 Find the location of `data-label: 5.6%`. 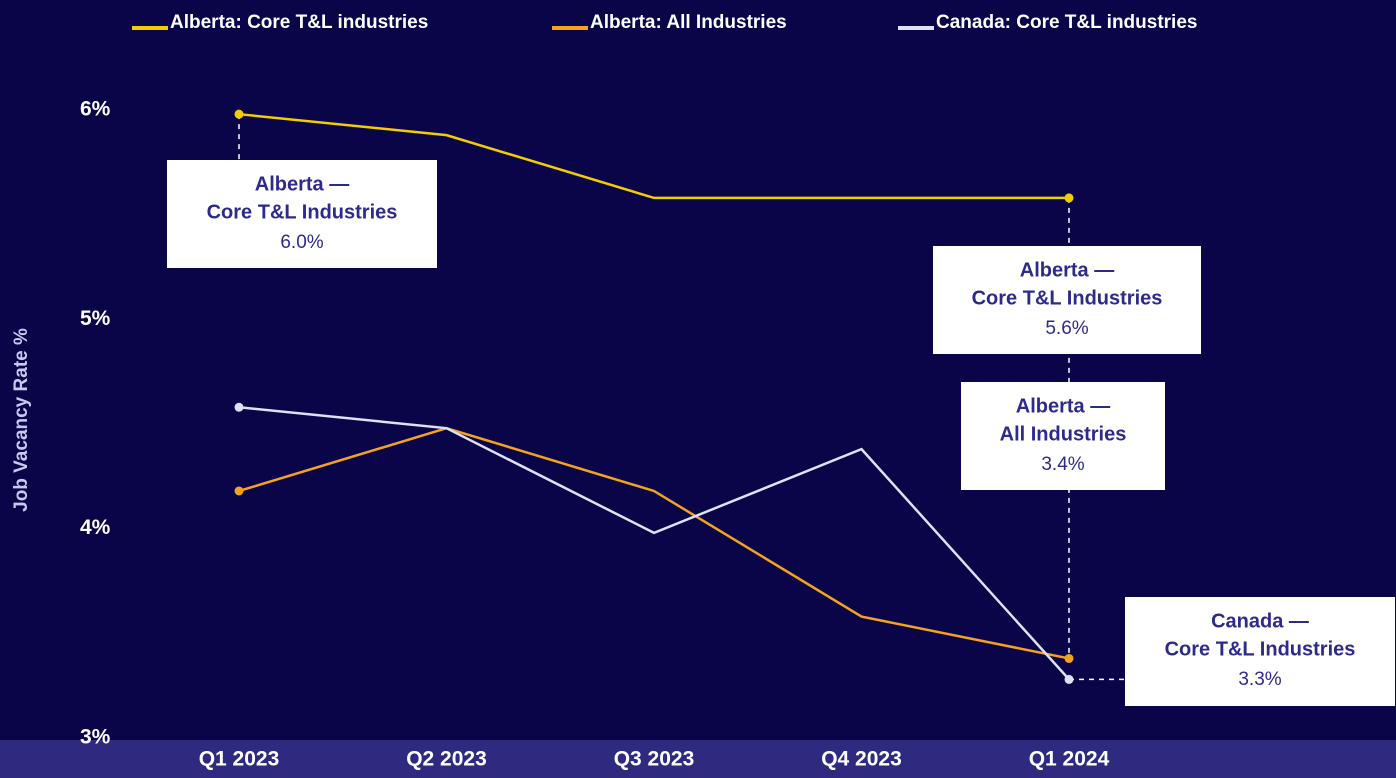

data-label: 5.6% is located at coordinates (1066, 328).